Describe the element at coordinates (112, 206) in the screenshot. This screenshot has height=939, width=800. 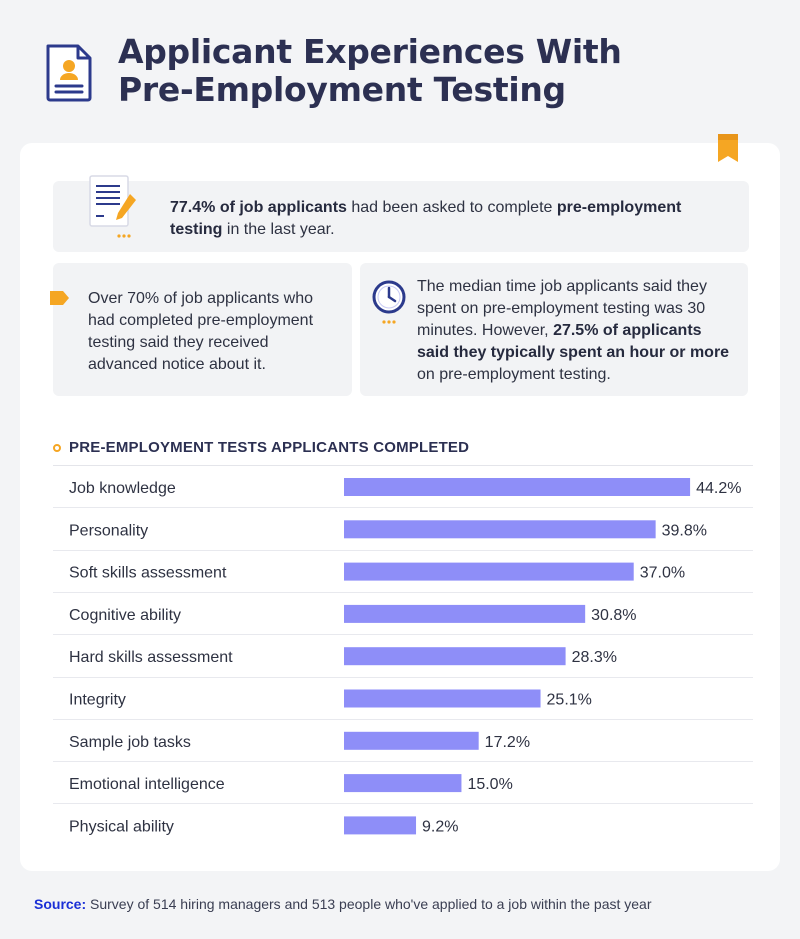
I see `document-pencil-icon` at that location.